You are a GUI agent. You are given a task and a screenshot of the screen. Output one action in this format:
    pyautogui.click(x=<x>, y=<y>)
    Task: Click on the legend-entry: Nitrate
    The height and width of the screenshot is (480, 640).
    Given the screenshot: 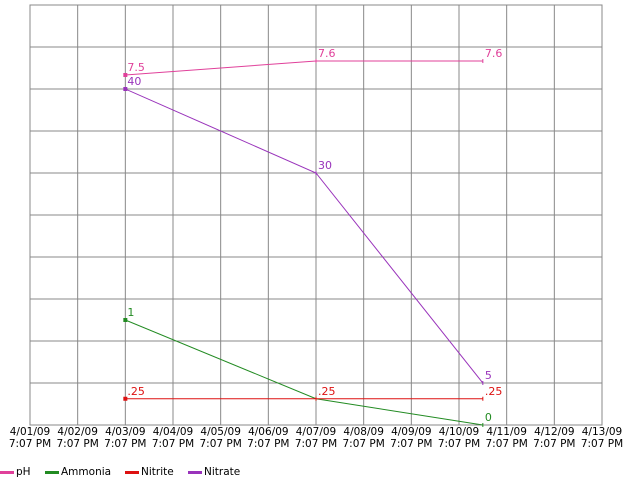 What is the action you would take?
    pyautogui.click(x=214, y=472)
    